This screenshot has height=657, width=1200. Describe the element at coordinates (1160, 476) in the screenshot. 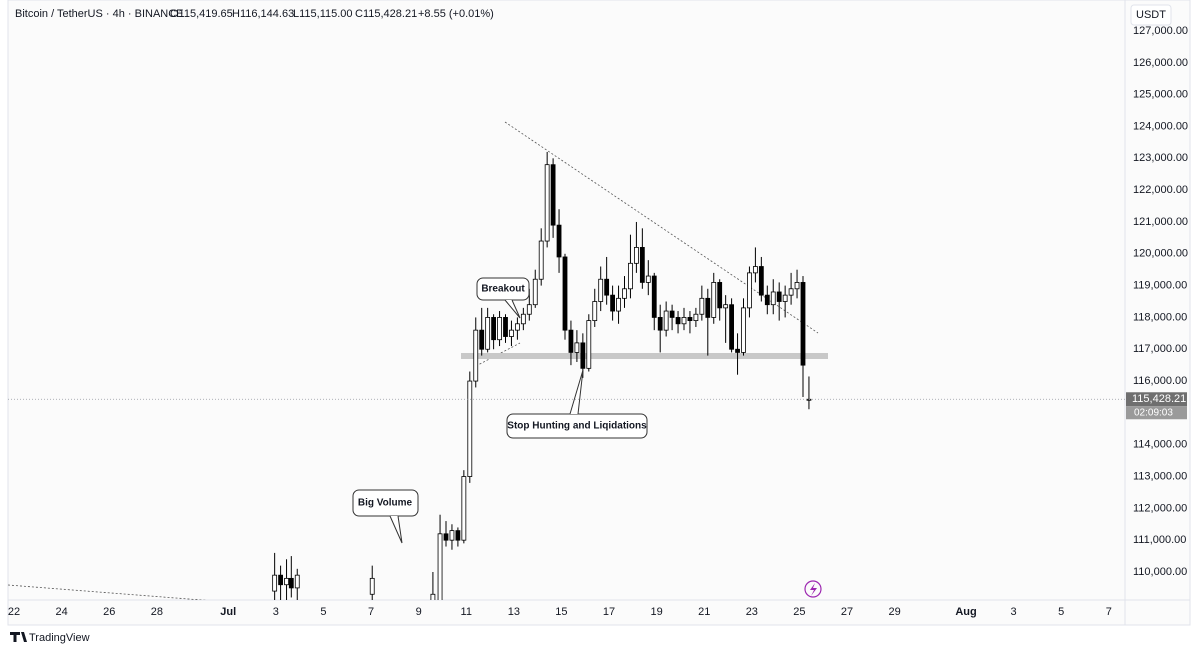

I see `y-tick-label: 113,000.00` at that location.